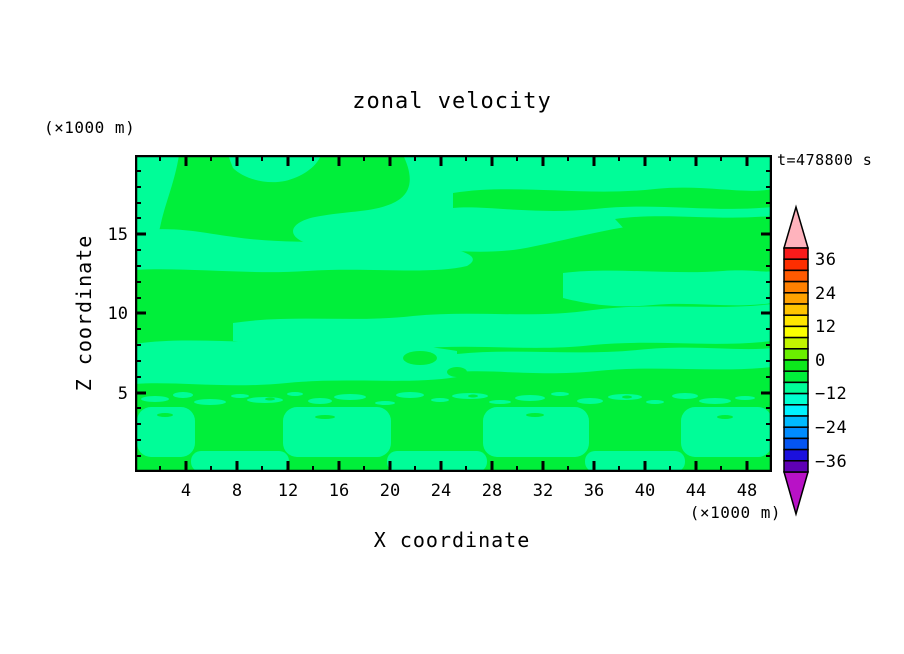 The image size is (904, 654). What do you see at coordinates (735, 512) in the screenshot?
I see `x-axis-unit-label: (×1000 m)` at bounding box center [735, 512].